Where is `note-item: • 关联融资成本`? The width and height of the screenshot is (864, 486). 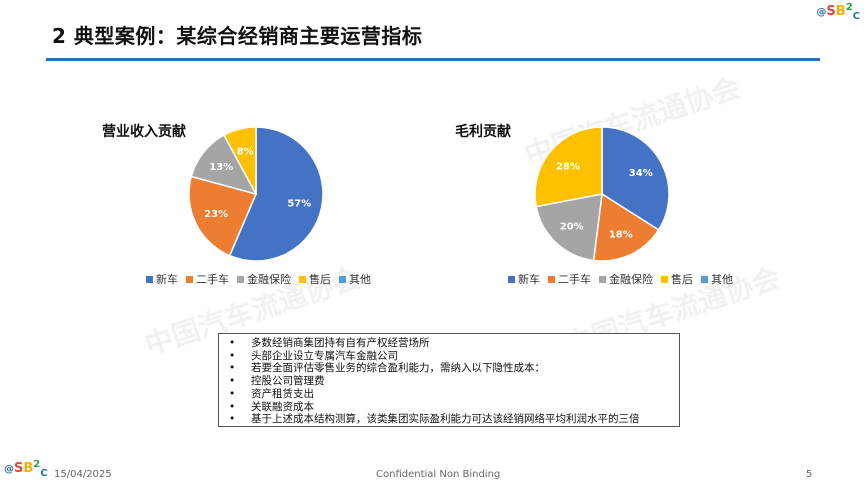 note-item: • 关联融资成本 is located at coordinates (449, 407).